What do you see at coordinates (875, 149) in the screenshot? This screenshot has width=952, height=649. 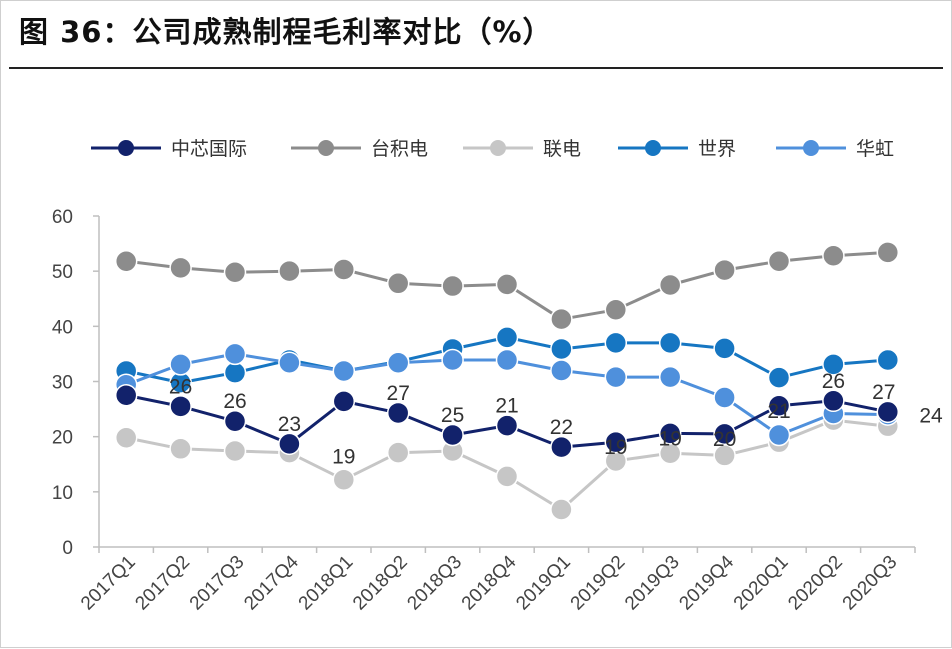 I see `legend-label-4: 华虹` at bounding box center [875, 149].